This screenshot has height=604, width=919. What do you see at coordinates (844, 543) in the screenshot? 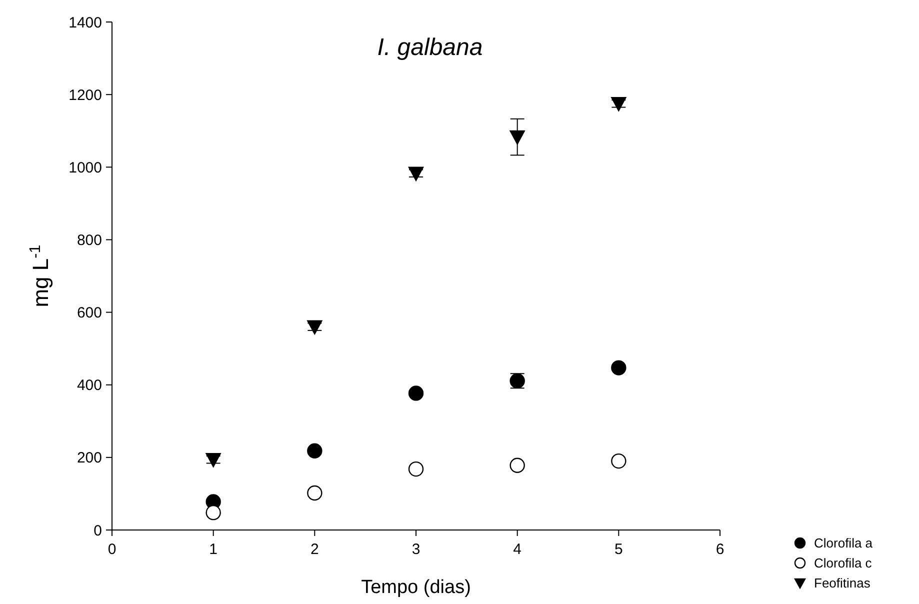
I see `legend-label: Clorofila a` at bounding box center [844, 543].